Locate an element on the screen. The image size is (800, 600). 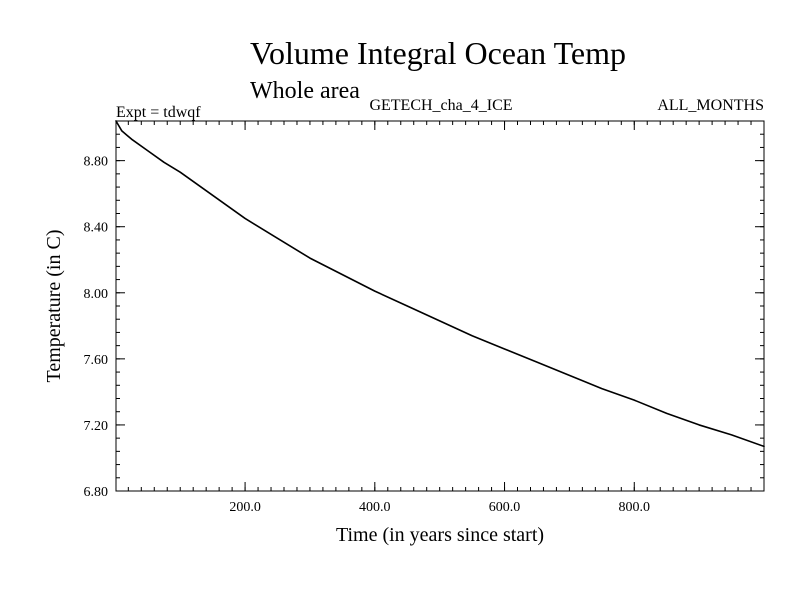
x-tick-label: 200.0 is located at coordinates (245, 507).